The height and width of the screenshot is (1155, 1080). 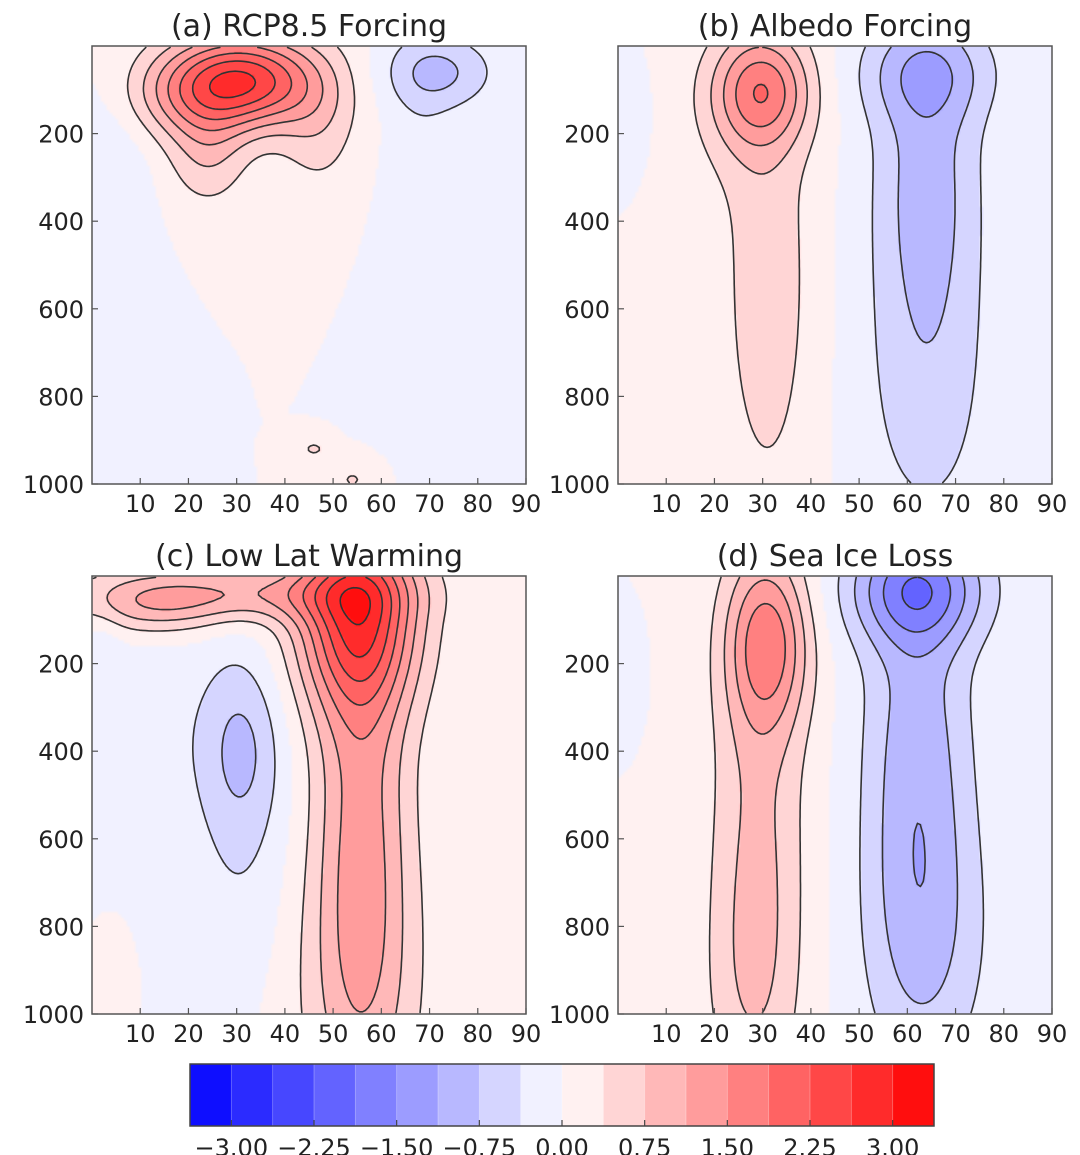 What do you see at coordinates (892, 1144) in the screenshot?
I see `colorbar-tick-label: 3.00` at bounding box center [892, 1144].